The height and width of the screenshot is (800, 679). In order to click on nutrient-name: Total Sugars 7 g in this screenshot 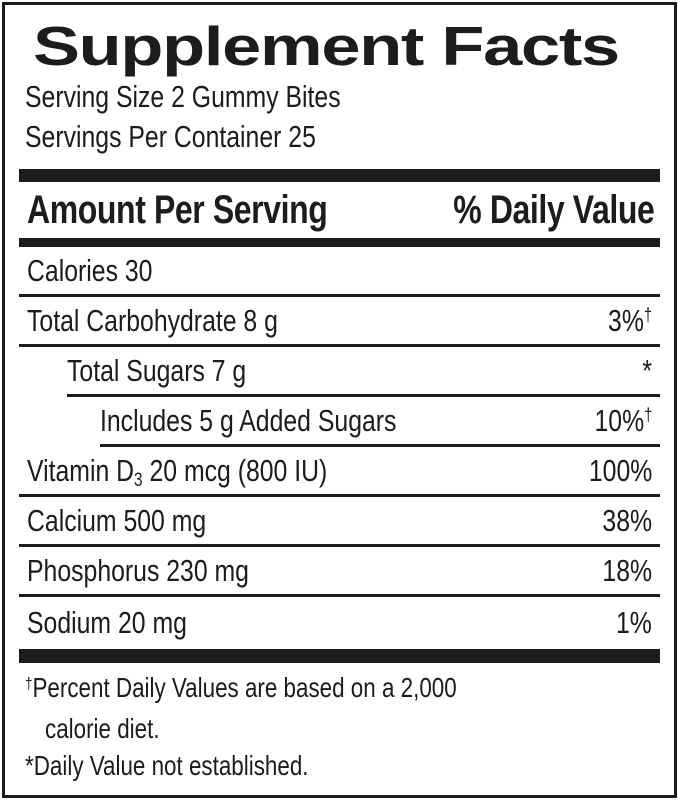, I will do `click(157, 370)`.